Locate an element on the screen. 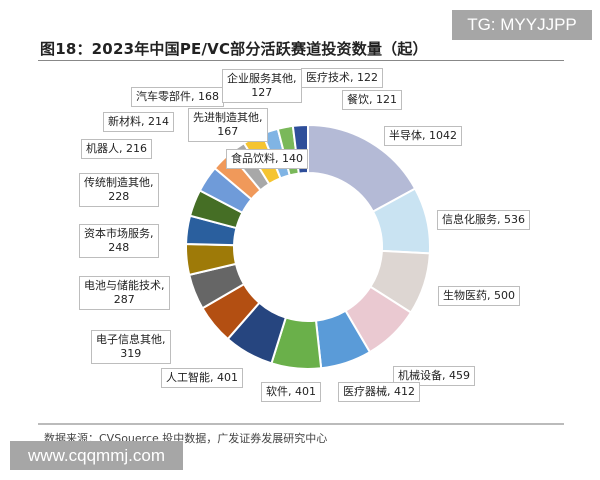 This screenshot has width=600, height=480. title-divider is located at coordinates (301, 60).